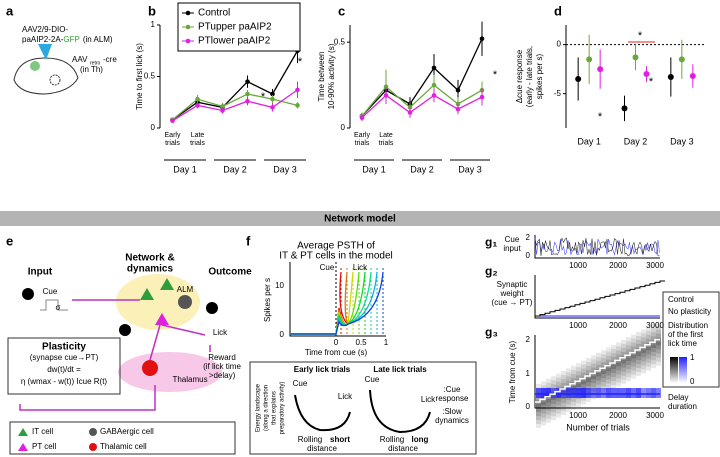 The width and height of the screenshot is (720, 457). Describe the element at coordinates (360, 219) in the screenshot. I see `section-title: Network model` at that location.